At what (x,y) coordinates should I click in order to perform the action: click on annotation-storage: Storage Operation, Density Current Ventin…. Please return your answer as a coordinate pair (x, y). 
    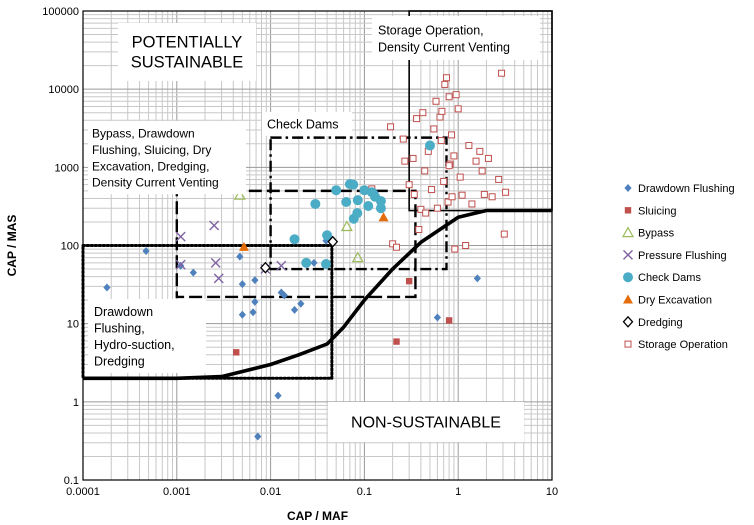
    Looking at the image, I should click on (456, 38).